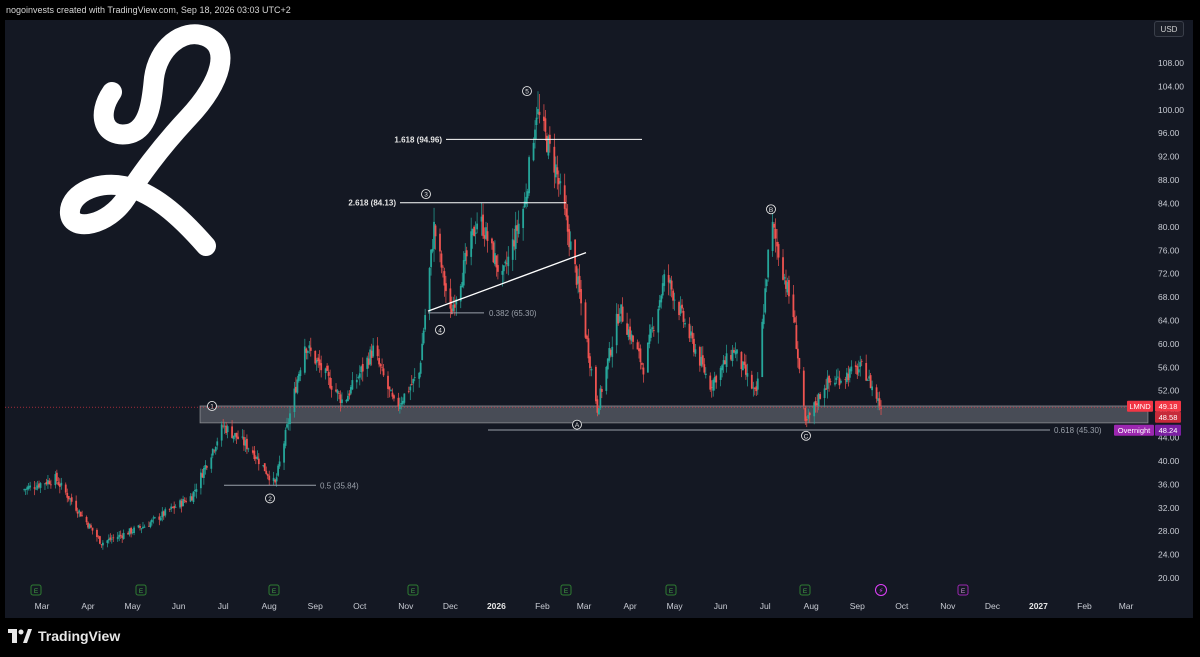  Describe the element at coordinates (507, 282) in the screenshot. I see `trend-line` at that location.